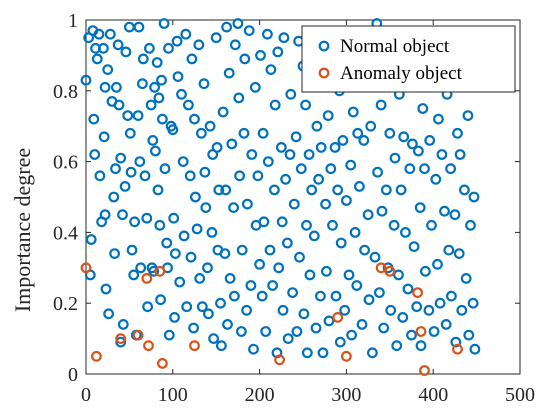 The width and height of the screenshot is (550, 418). Describe the element at coordinates (73, 375) in the screenshot. I see `y-tick-label: 0` at that location.